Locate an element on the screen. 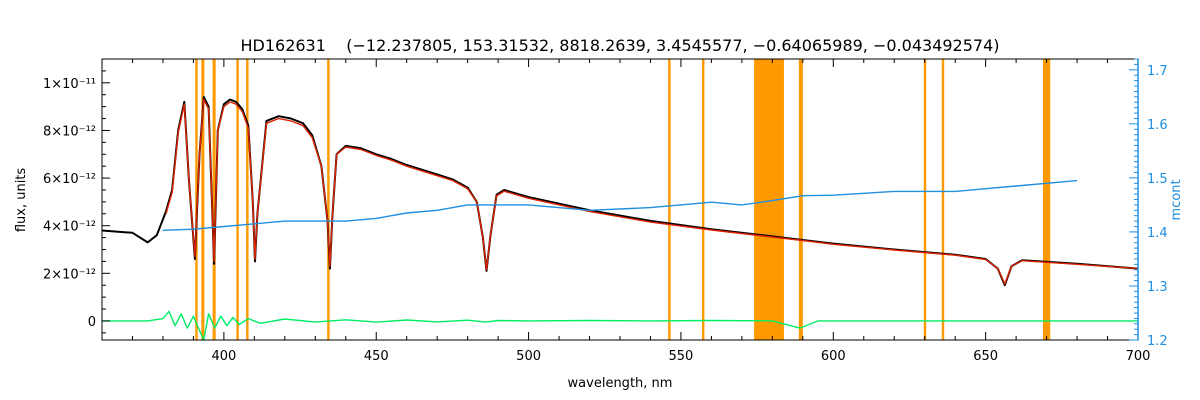 The image size is (1200, 400). y2-tick-label: 1.7 is located at coordinates (1157, 71).